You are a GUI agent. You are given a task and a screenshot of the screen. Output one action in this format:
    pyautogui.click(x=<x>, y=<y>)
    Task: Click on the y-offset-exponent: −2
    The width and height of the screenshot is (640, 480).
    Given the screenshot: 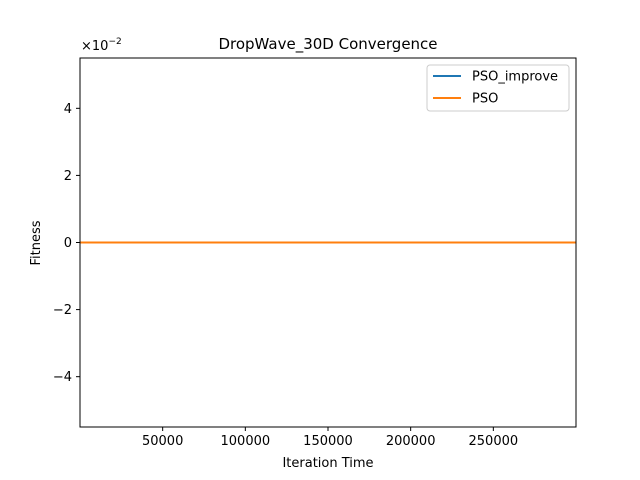 What is the action you would take?
    pyautogui.click(x=114, y=42)
    